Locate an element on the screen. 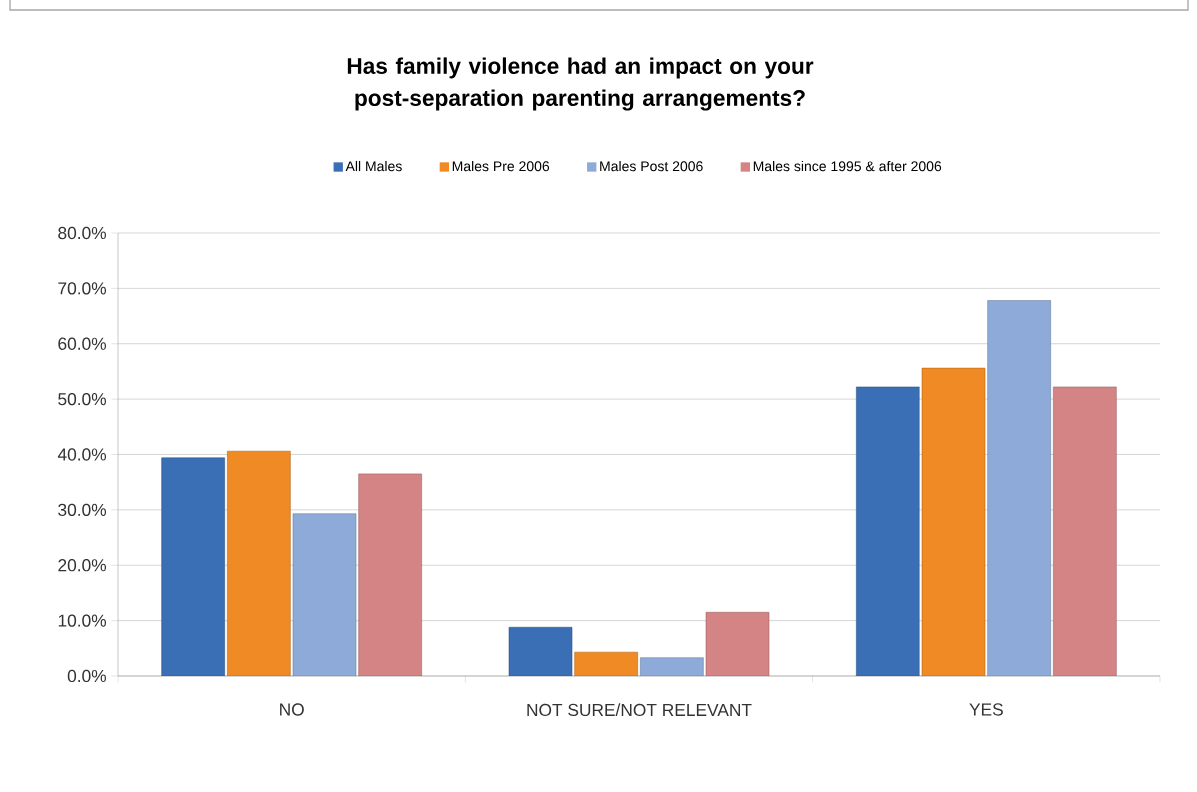  legend-label: Males since 1995 & after 2006 is located at coordinates (847, 166).